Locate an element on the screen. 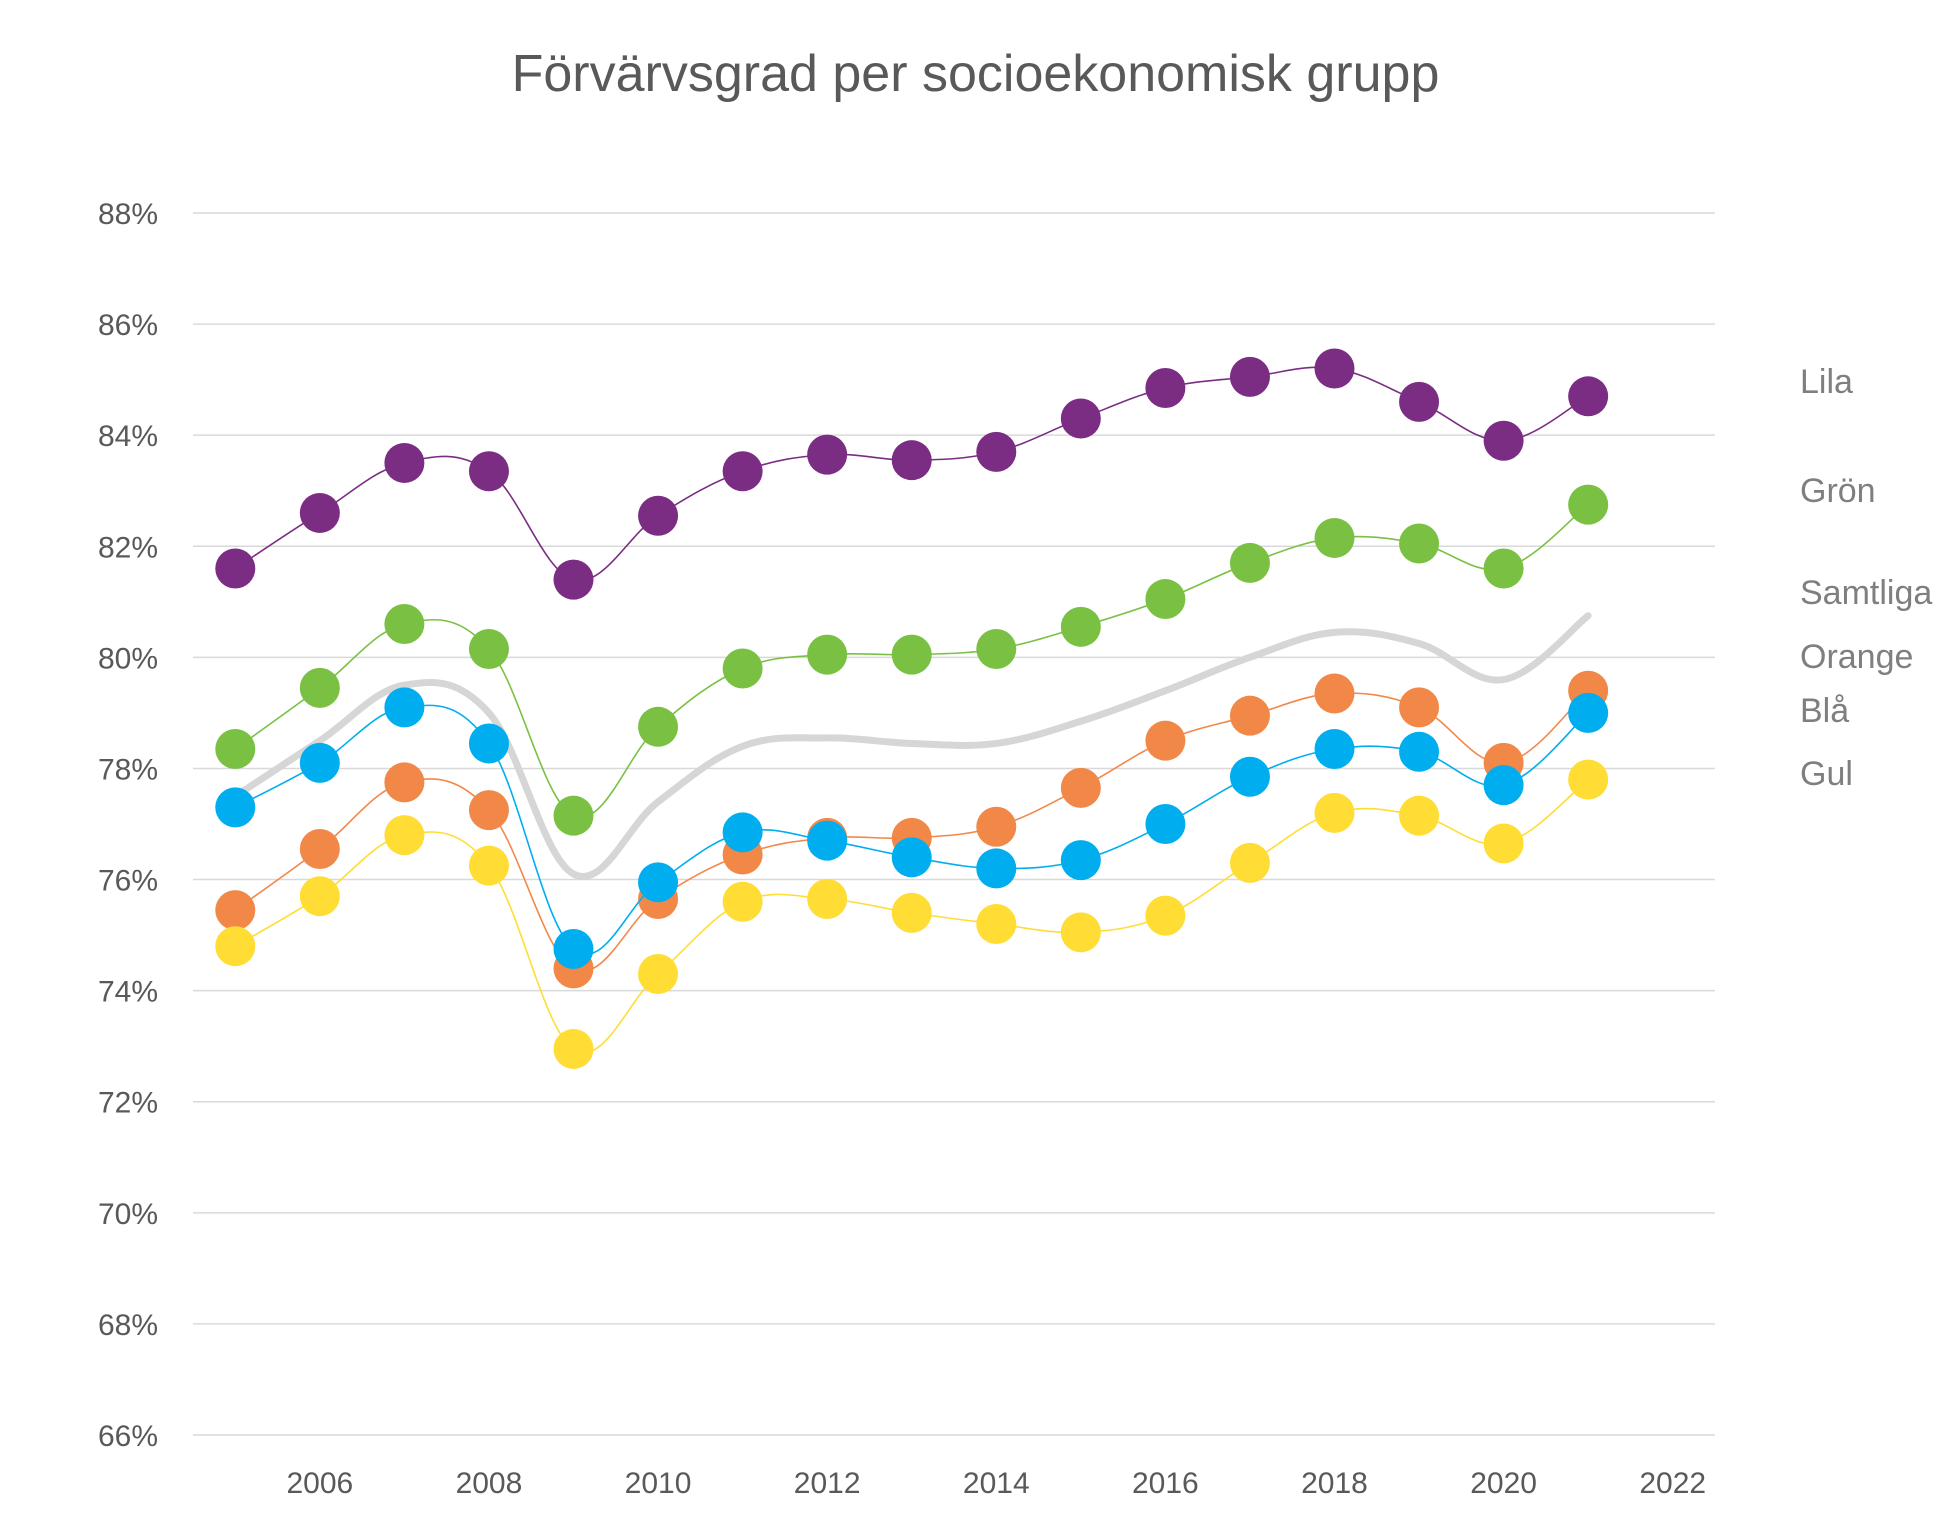  legend-label: Gul is located at coordinates (1826, 774).